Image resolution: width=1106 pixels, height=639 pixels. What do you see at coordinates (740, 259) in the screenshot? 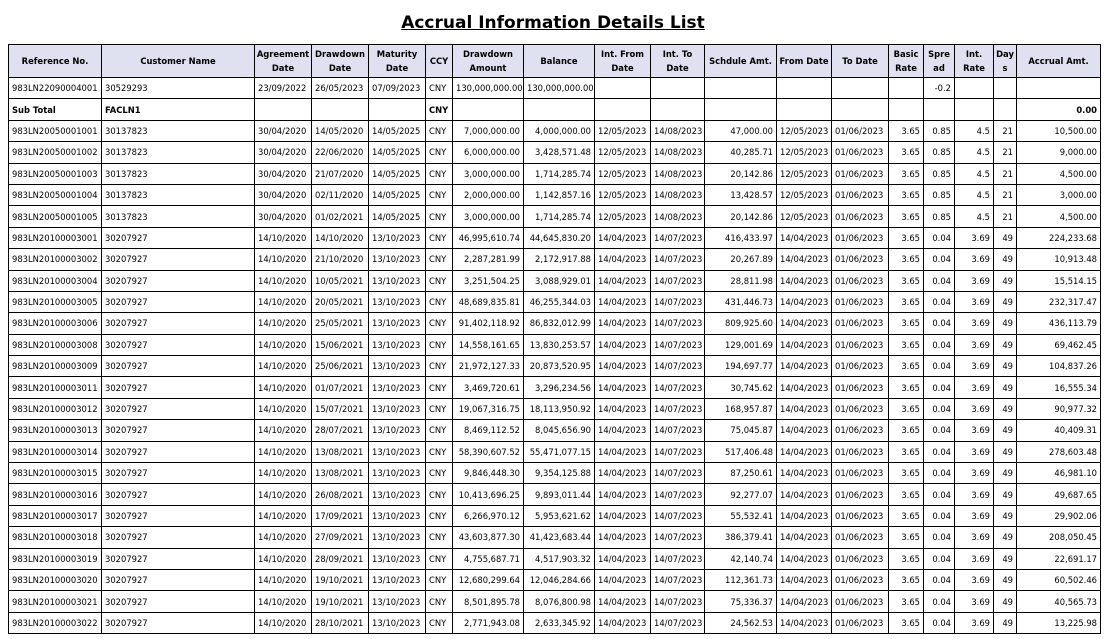
I see `table-cell: 20,267.89` at bounding box center [740, 259].